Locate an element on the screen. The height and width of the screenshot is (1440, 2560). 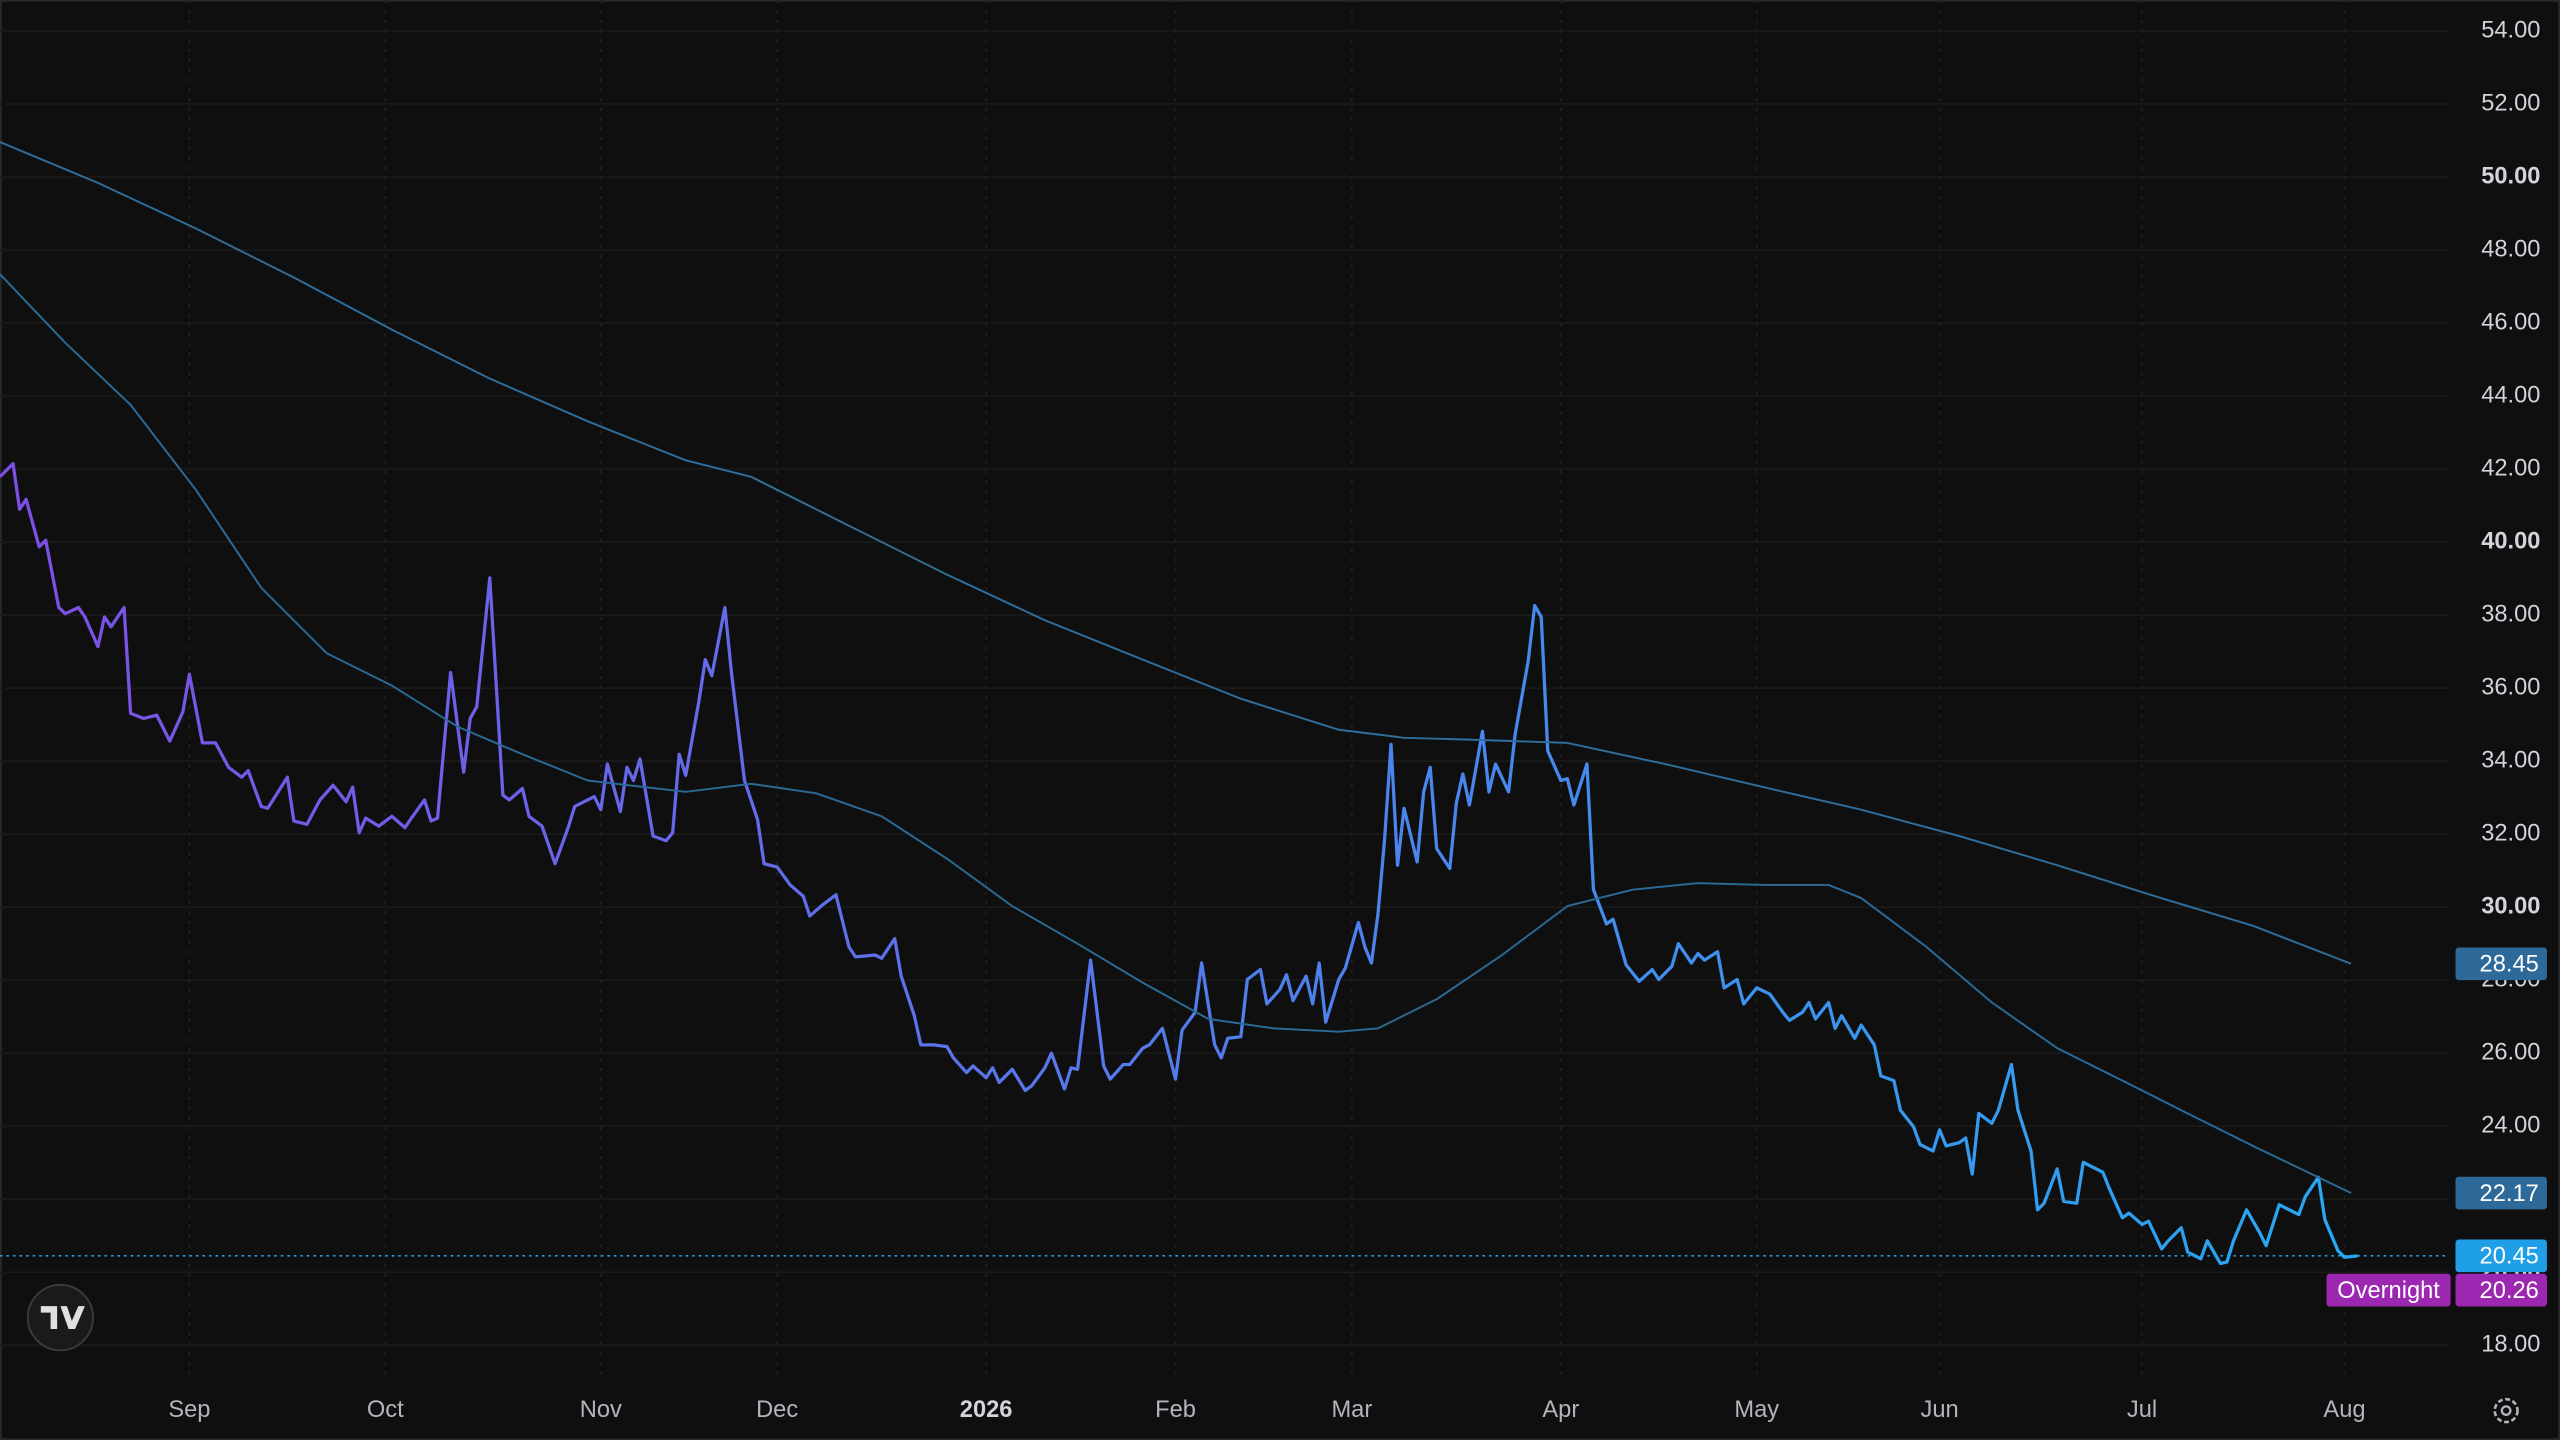
x-tick-label: Oct is located at coordinates (385, 1410).